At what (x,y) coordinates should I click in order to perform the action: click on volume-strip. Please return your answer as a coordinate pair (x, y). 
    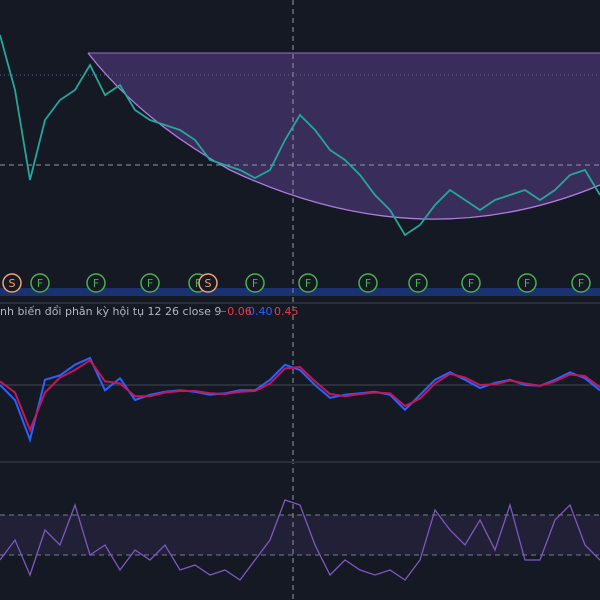
    Looking at the image, I should click on (300, 292).